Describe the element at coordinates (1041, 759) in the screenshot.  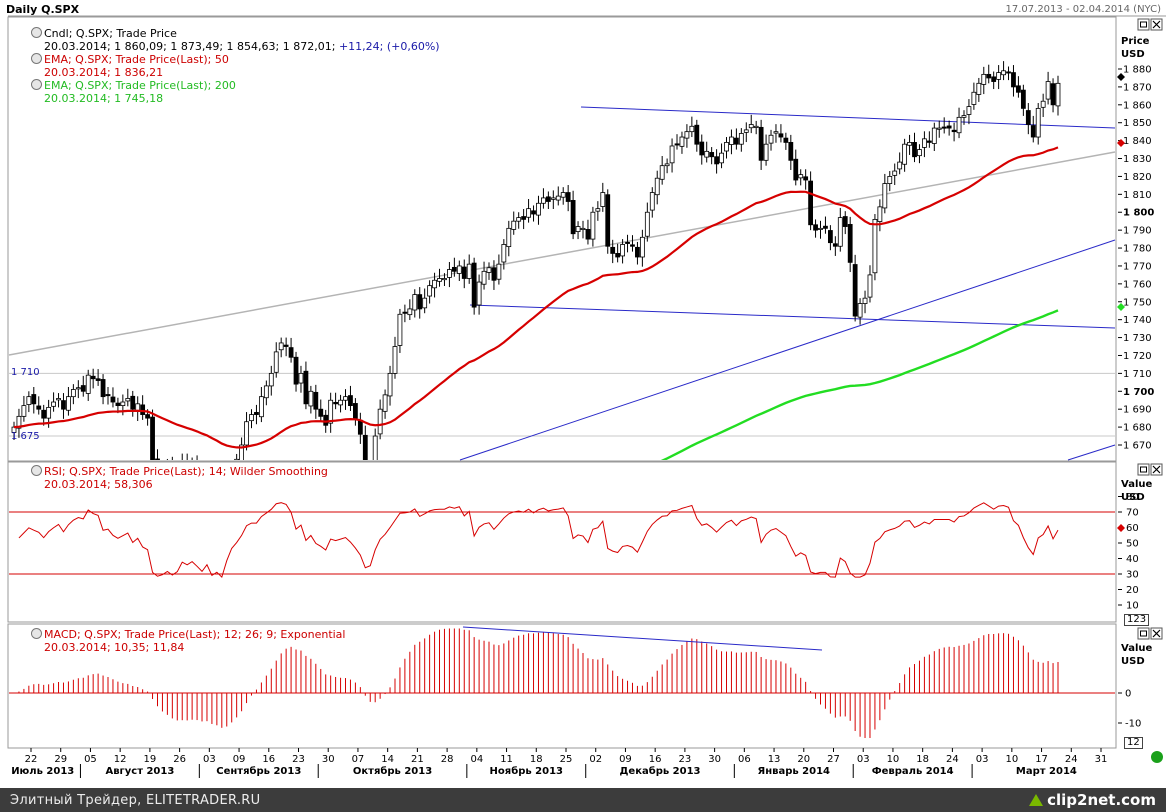
I see `x-tick-label: 17` at that location.